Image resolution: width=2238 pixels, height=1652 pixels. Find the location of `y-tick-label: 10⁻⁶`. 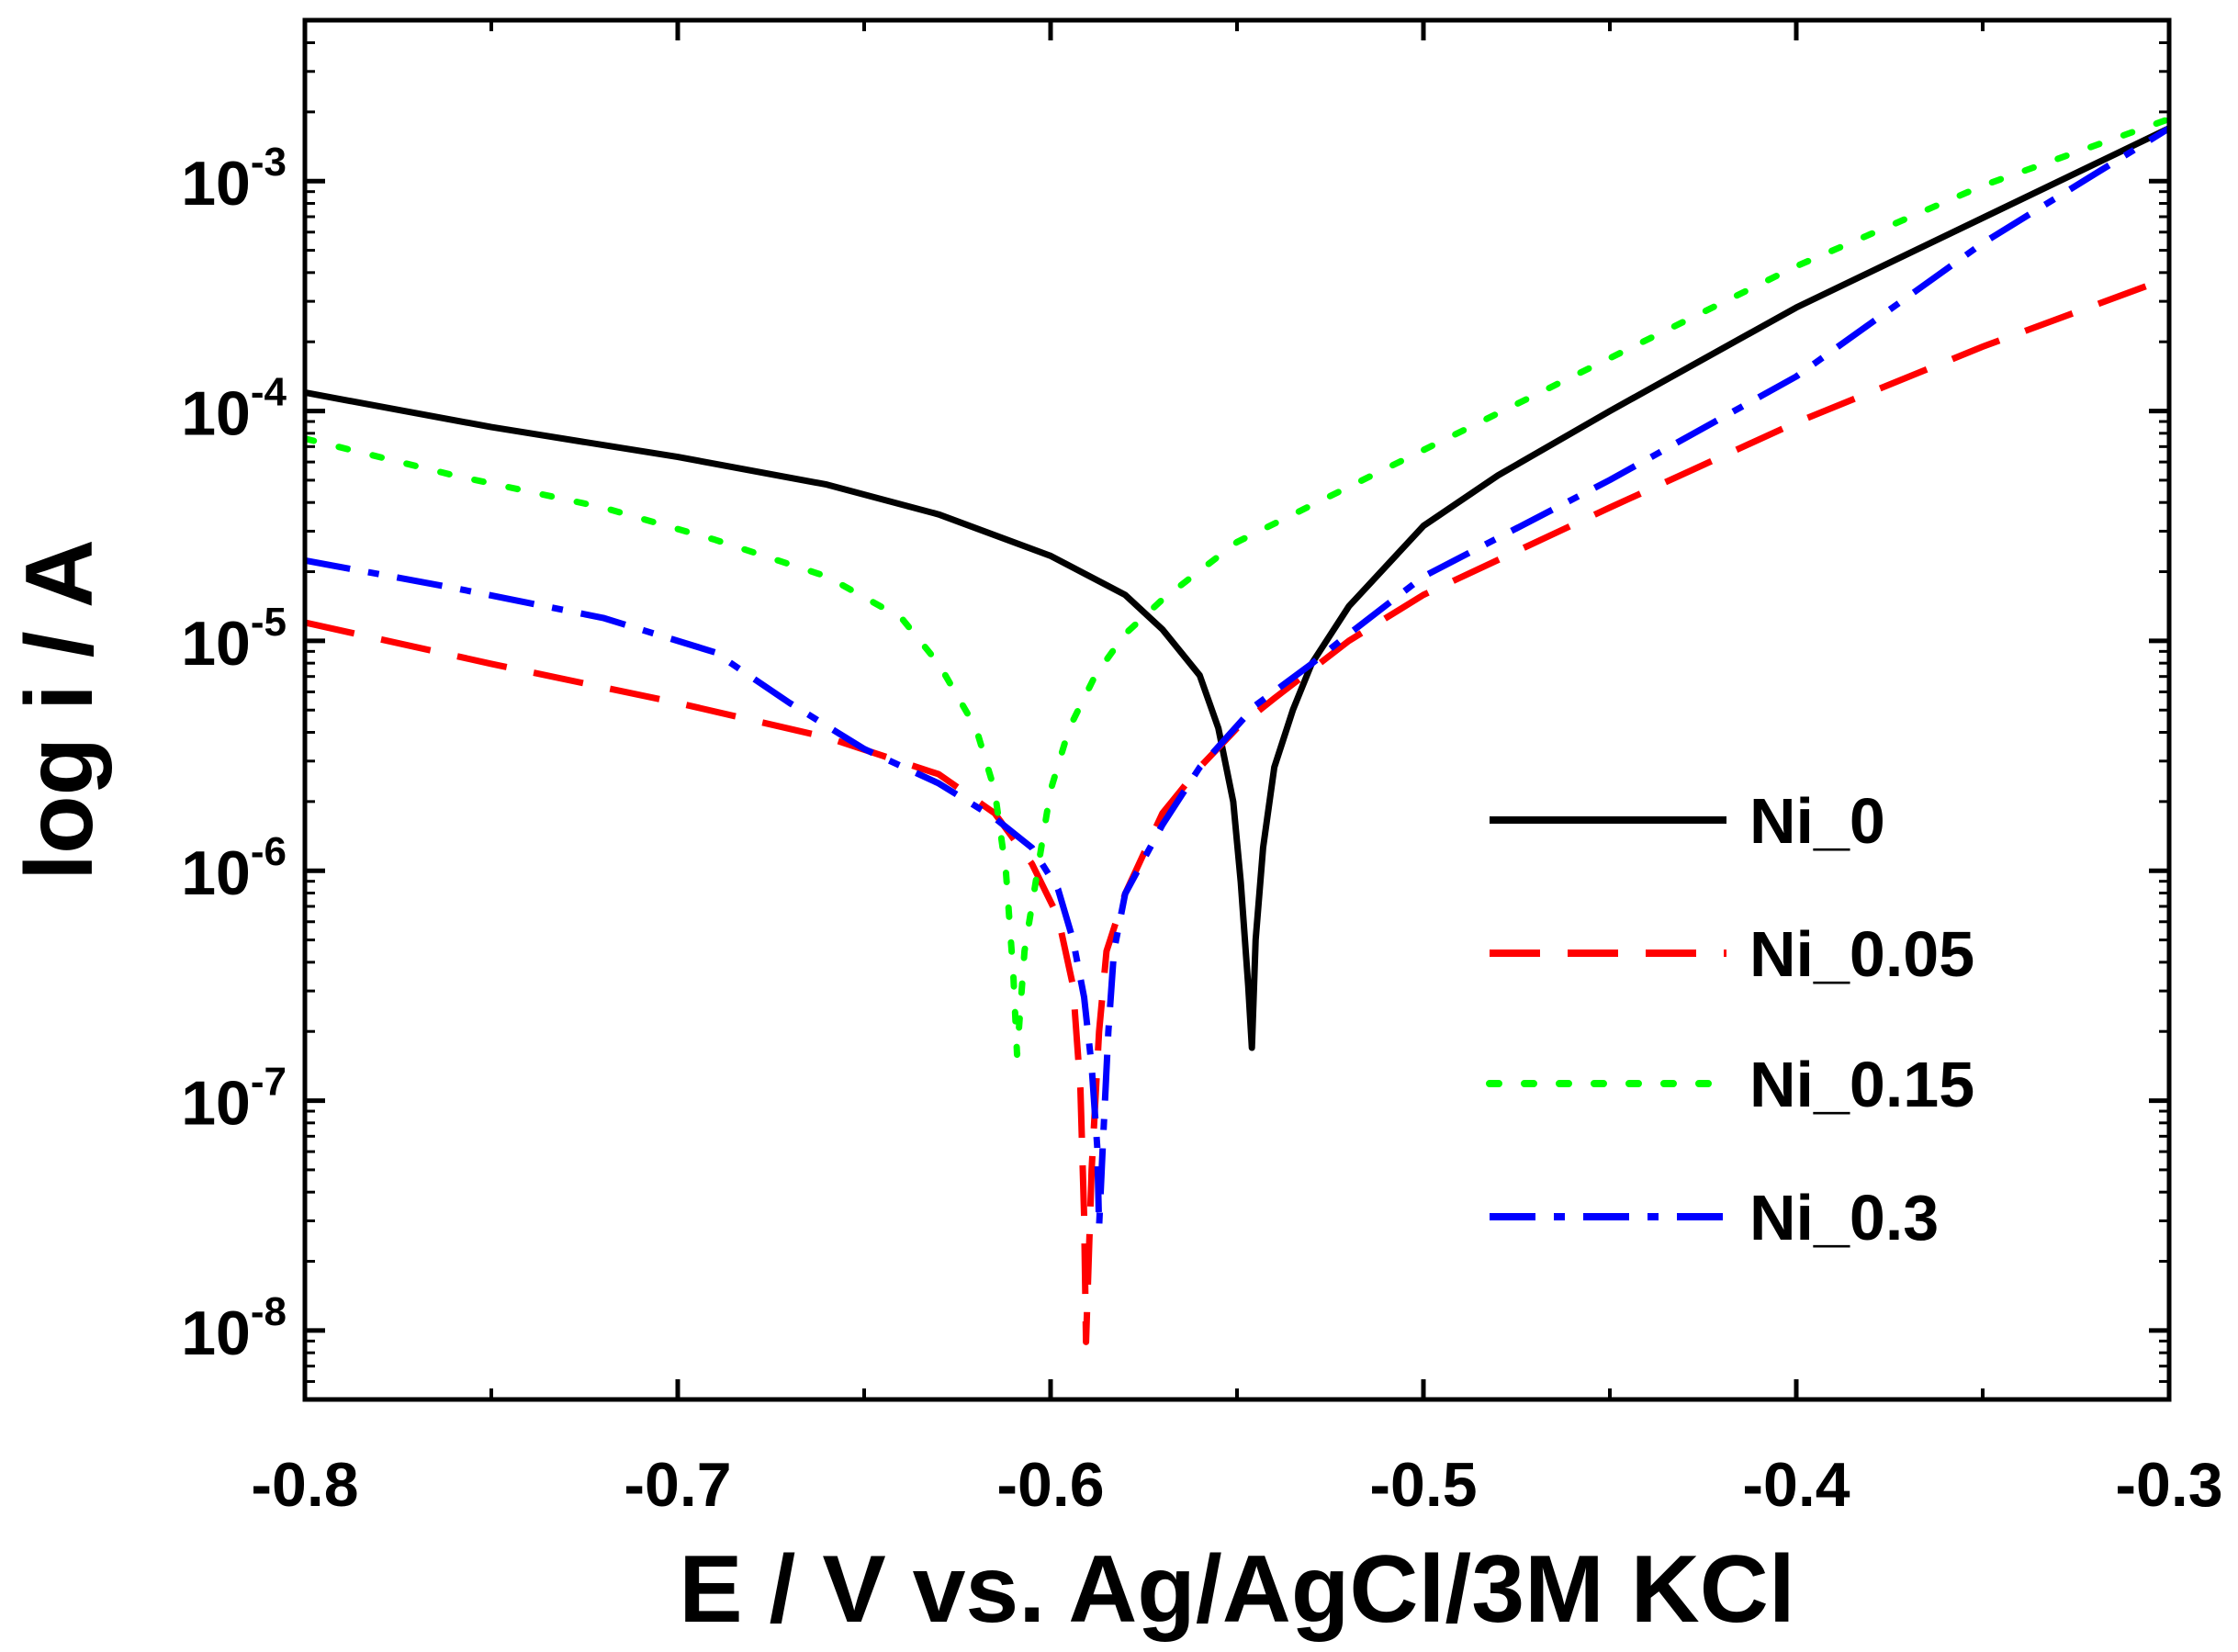

y-tick-label: 10⁻⁶ is located at coordinates (234, 868).